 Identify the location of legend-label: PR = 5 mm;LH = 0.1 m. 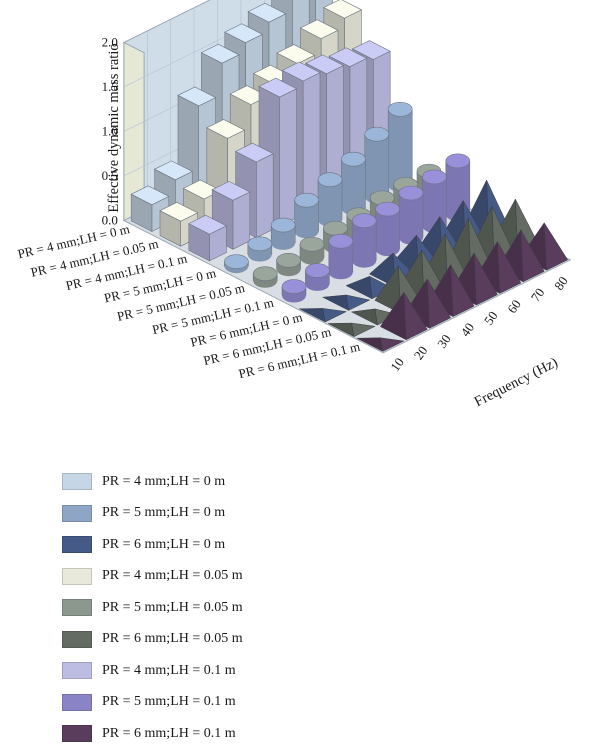
(169, 702).